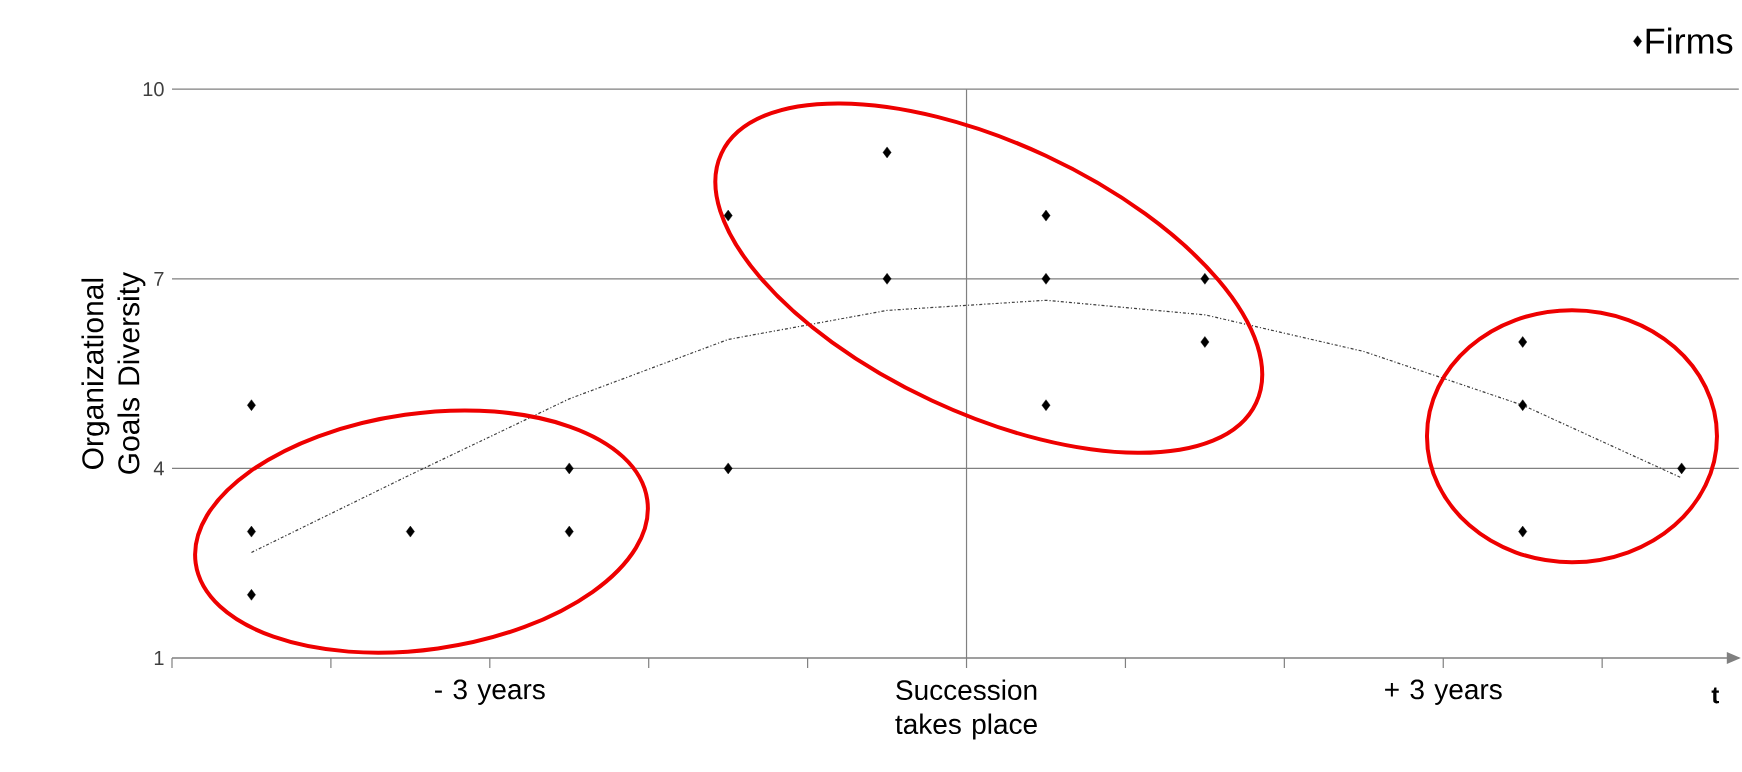 This screenshot has height=772, width=1742. What do you see at coordinates (113, 373) in the screenshot?
I see `y-axis-title: Organizational Goals Diversity` at bounding box center [113, 373].